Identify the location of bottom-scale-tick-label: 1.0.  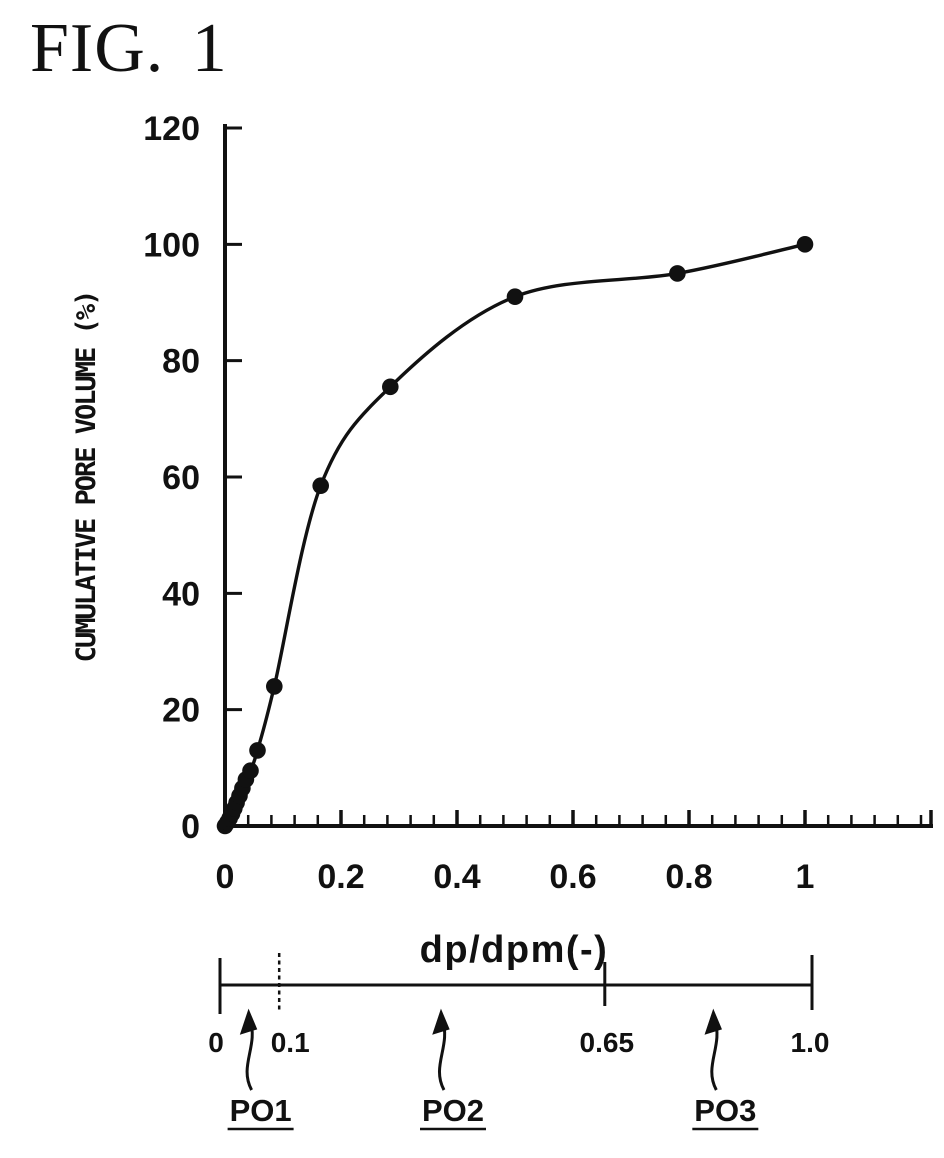
(810, 1042).